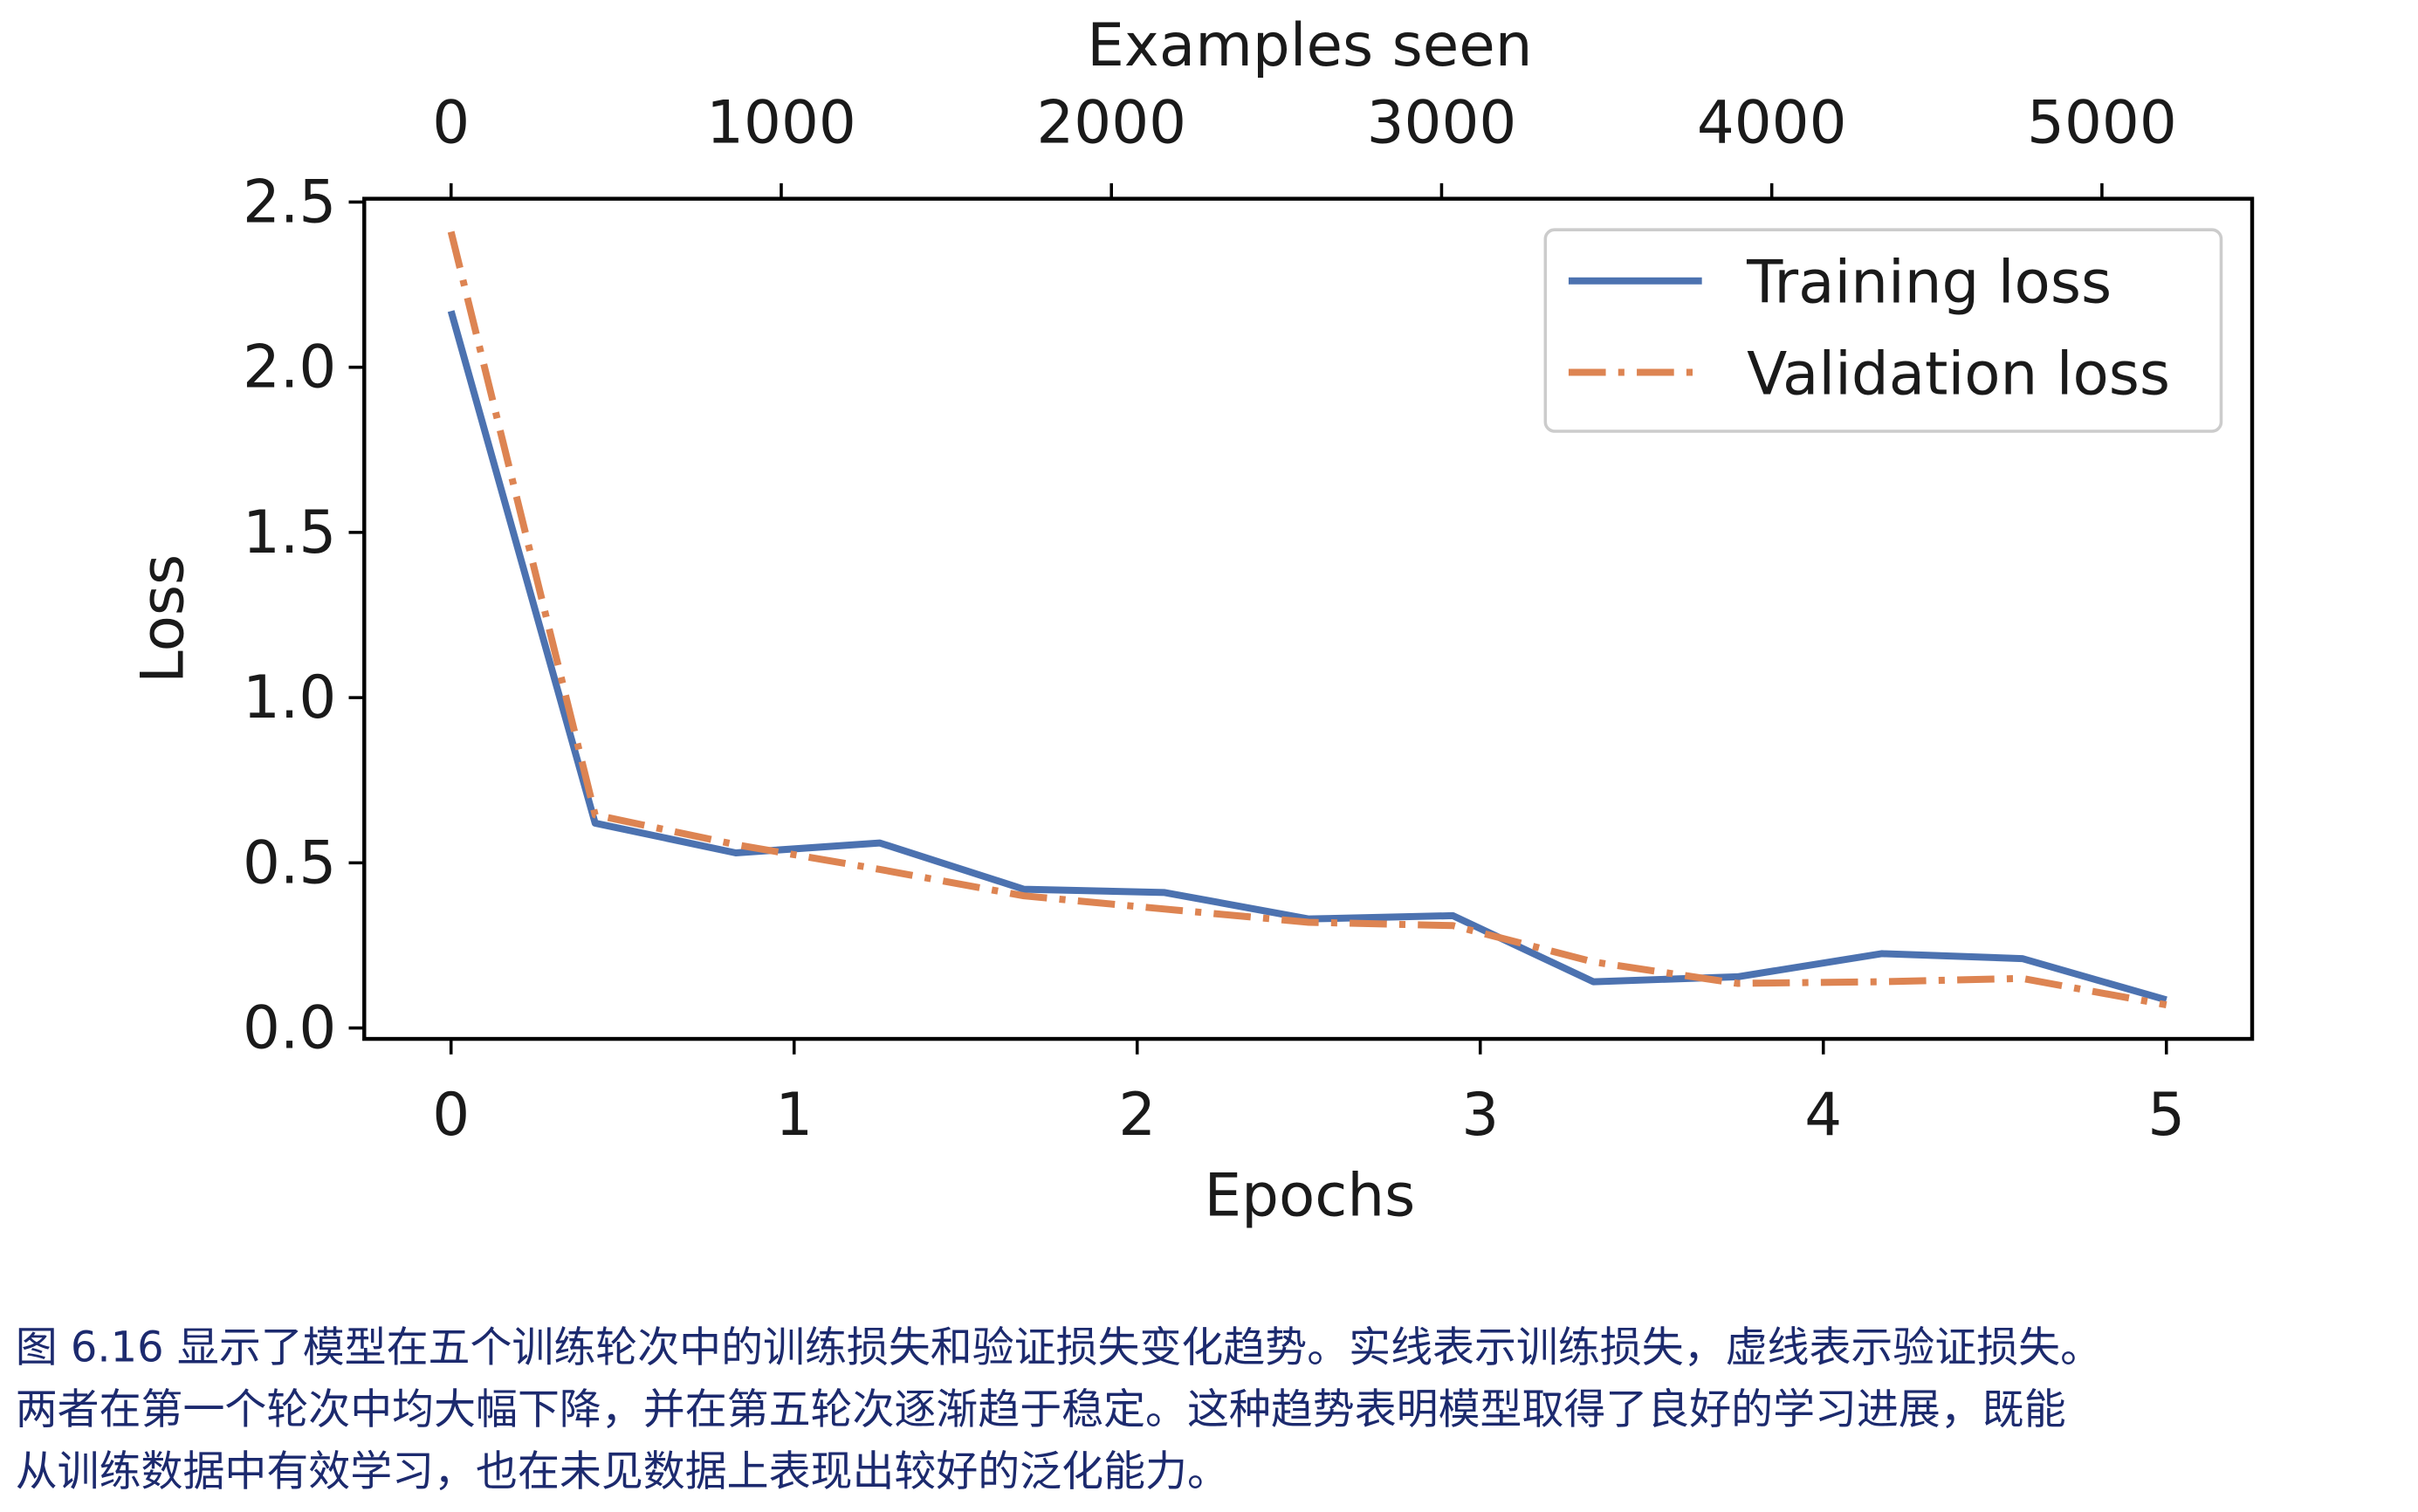 The width and height of the screenshot is (2418, 1512). I want to click on caption-line: 从训练数据中有效学习，也在未见数据上表现出较好的泛化能力。, so click(622, 1471).